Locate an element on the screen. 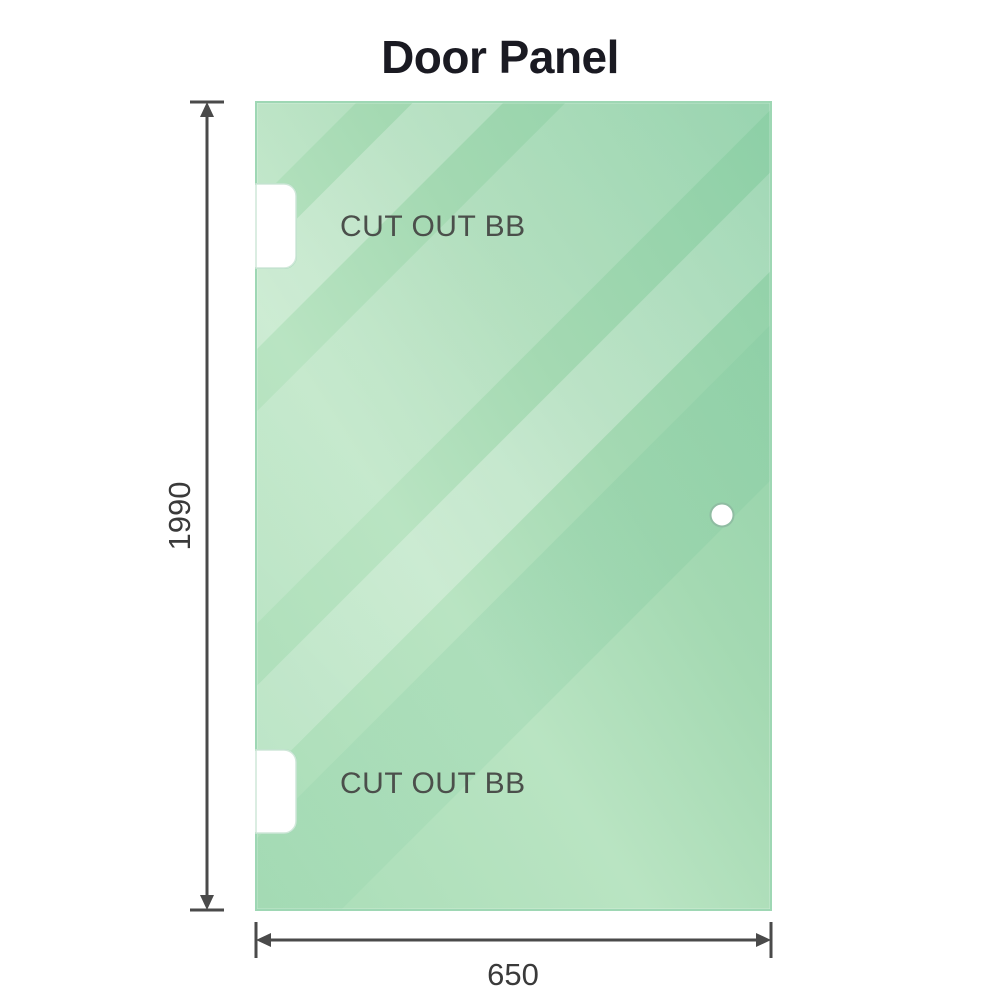 The width and height of the screenshot is (1000, 1000). cut-out-top: CUT OUT BB is located at coordinates (390, 226).